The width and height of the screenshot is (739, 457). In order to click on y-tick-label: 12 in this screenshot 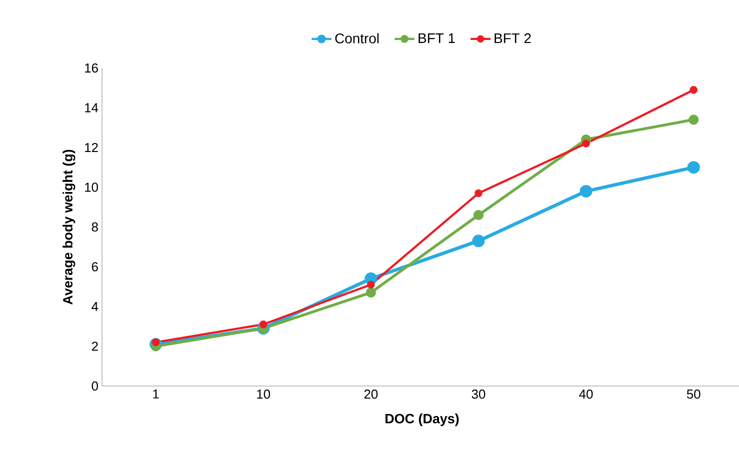, I will do `click(91, 147)`.